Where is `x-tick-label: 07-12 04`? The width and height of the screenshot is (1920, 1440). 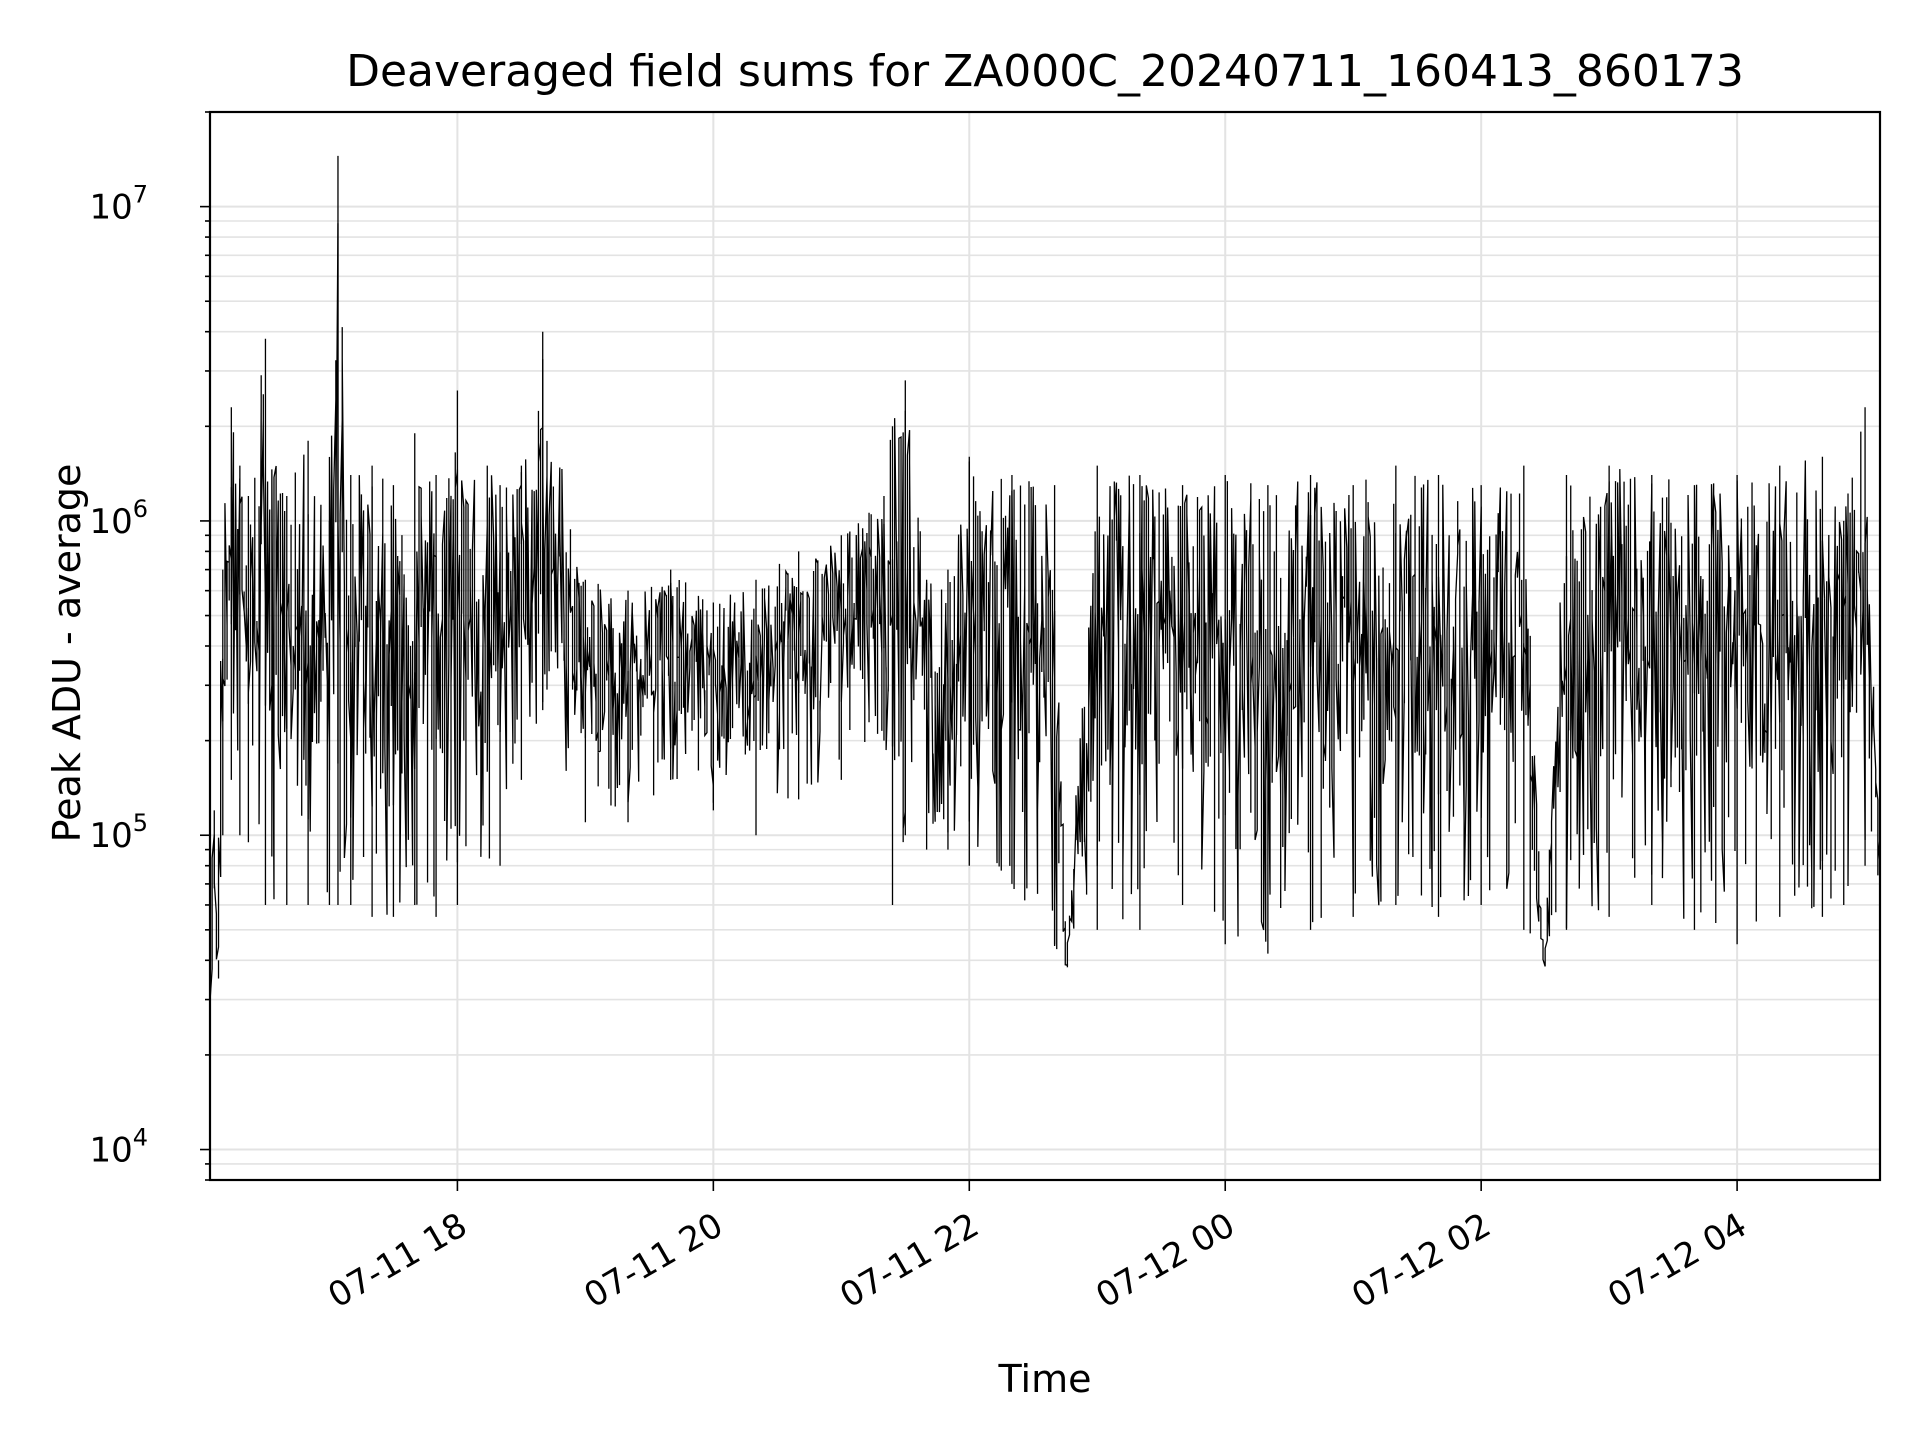 x-tick-label: 07-12 04 is located at coordinates (1677, 1260).